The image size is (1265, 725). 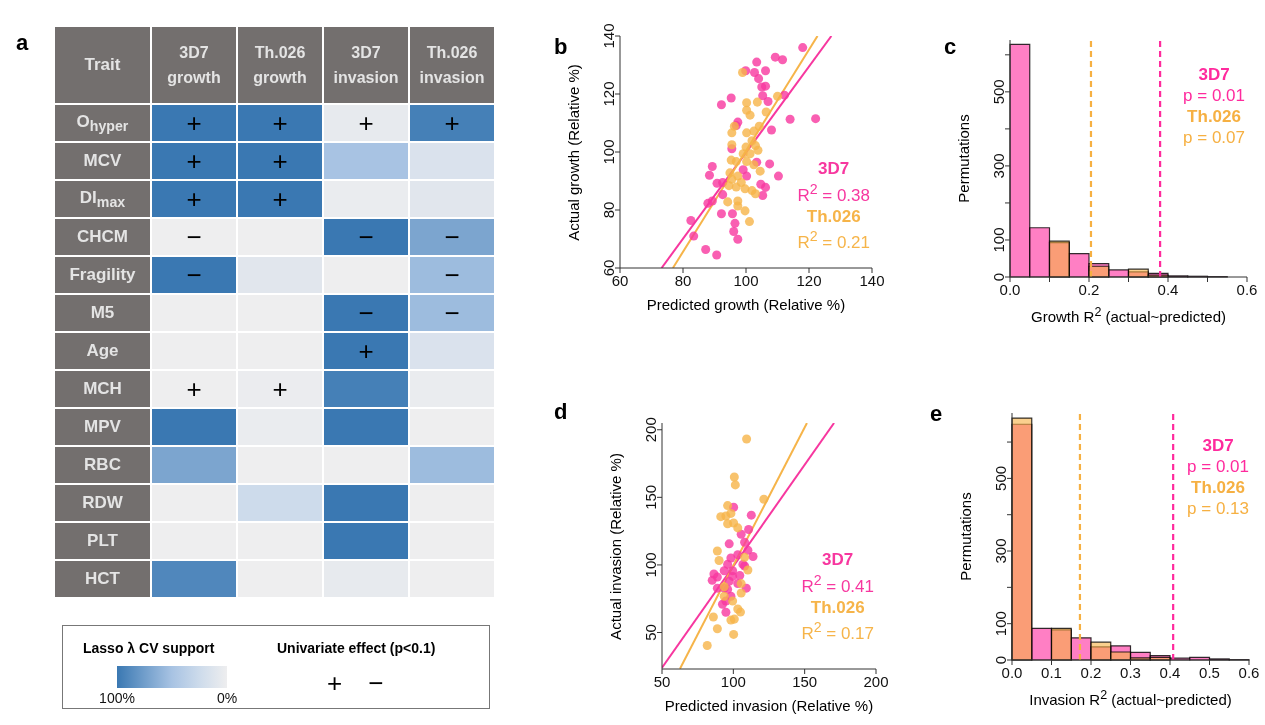 What do you see at coordinates (837, 584) in the screenshot?
I see `annotation: R$^{2}$ = 0.41` at bounding box center [837, 584].